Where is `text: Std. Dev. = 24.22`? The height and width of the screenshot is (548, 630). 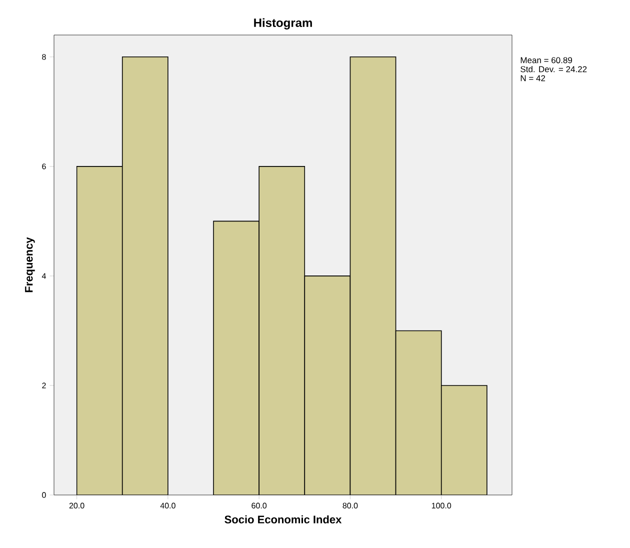
text: Std. Dev. = 24.22 is located at coordinates (553, 69).